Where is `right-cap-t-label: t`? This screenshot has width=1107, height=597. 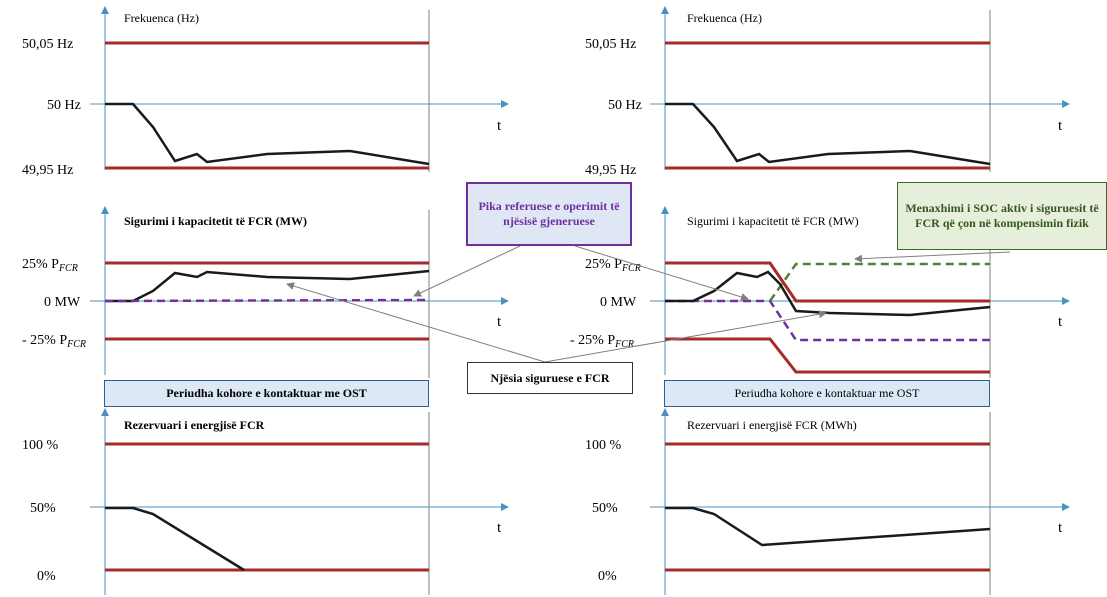 right-cap-t-label: t is located at coordinates (1060, 322).